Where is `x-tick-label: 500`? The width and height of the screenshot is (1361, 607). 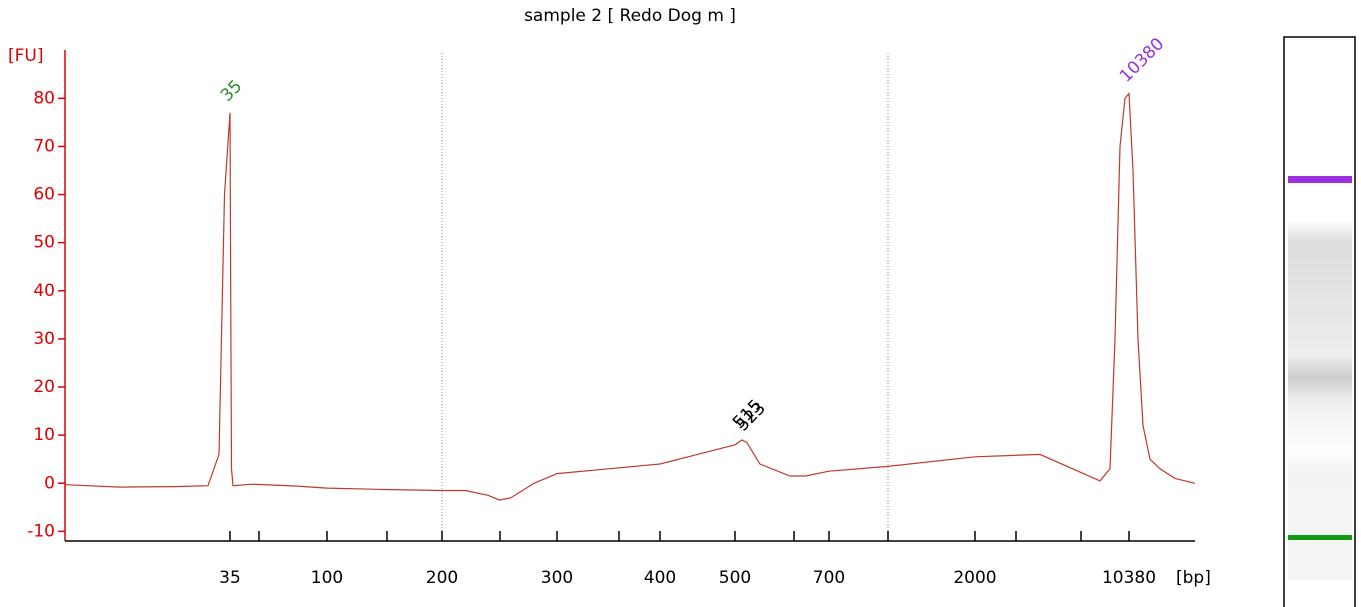 x-tick-label: 500 is located at coordinates (735, 578).